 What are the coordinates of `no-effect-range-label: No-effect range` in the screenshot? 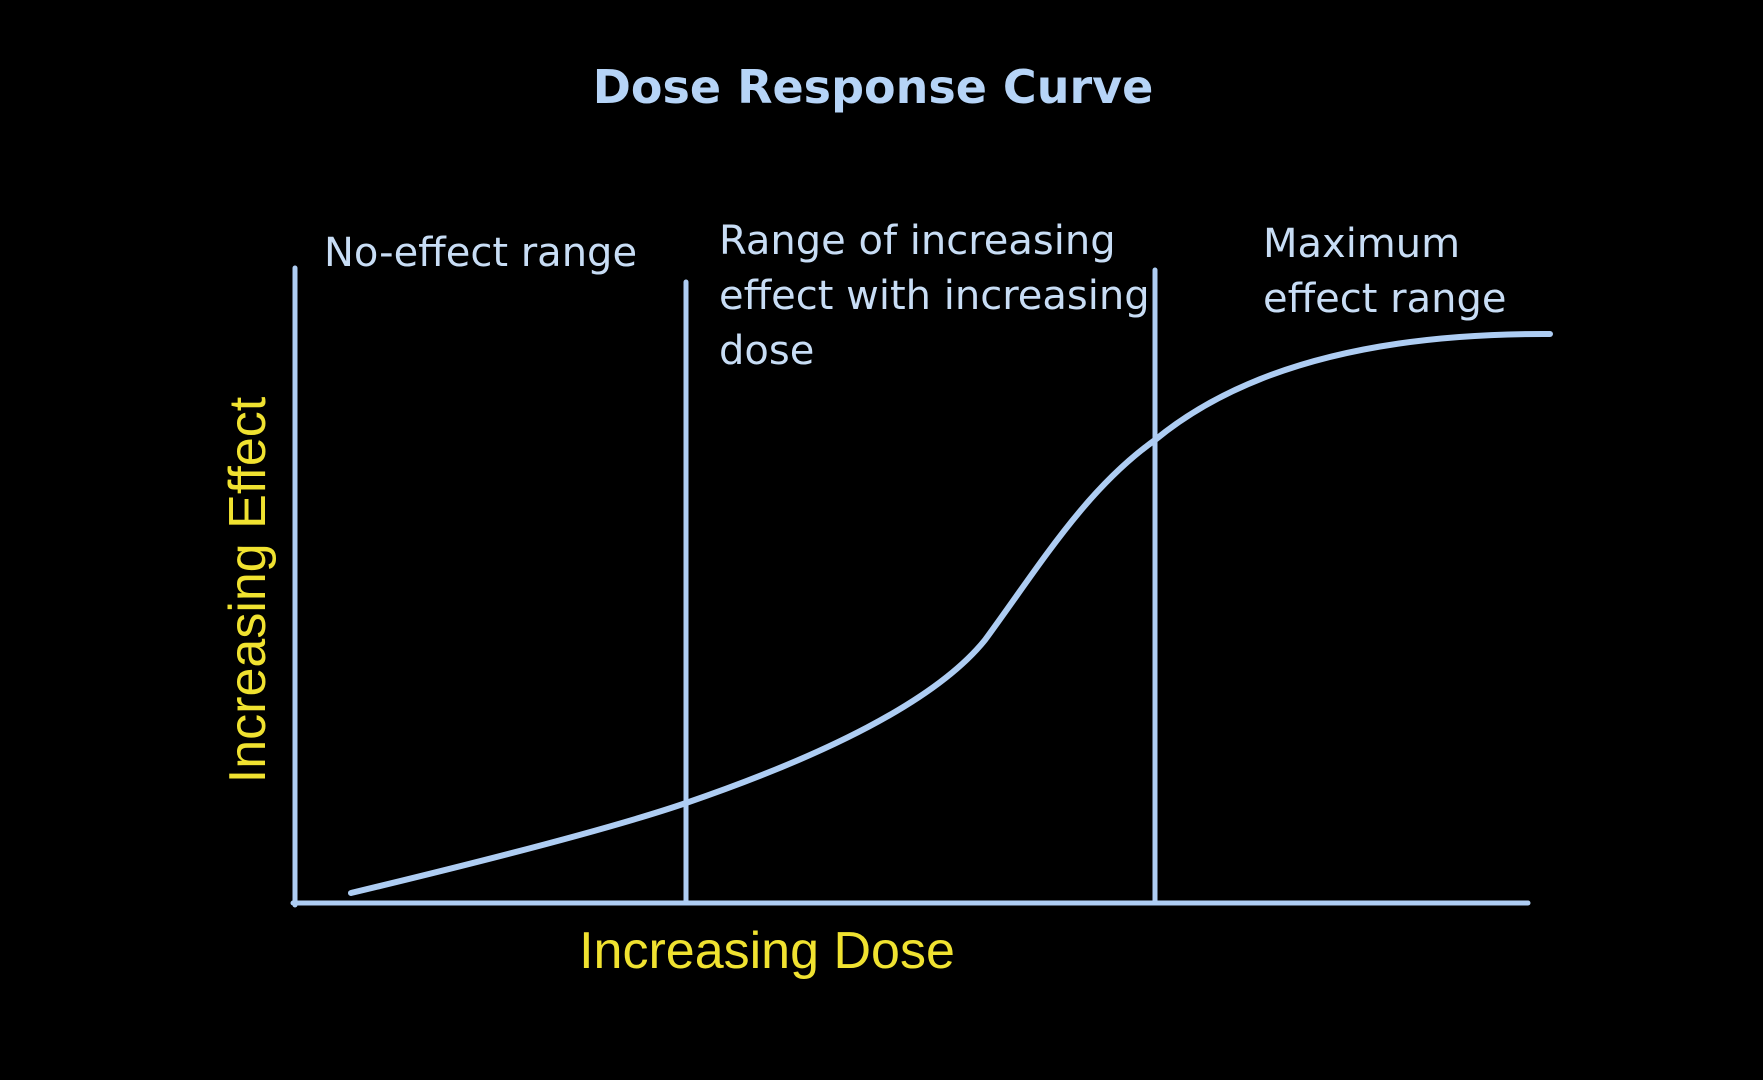 It's located at (480, 253).